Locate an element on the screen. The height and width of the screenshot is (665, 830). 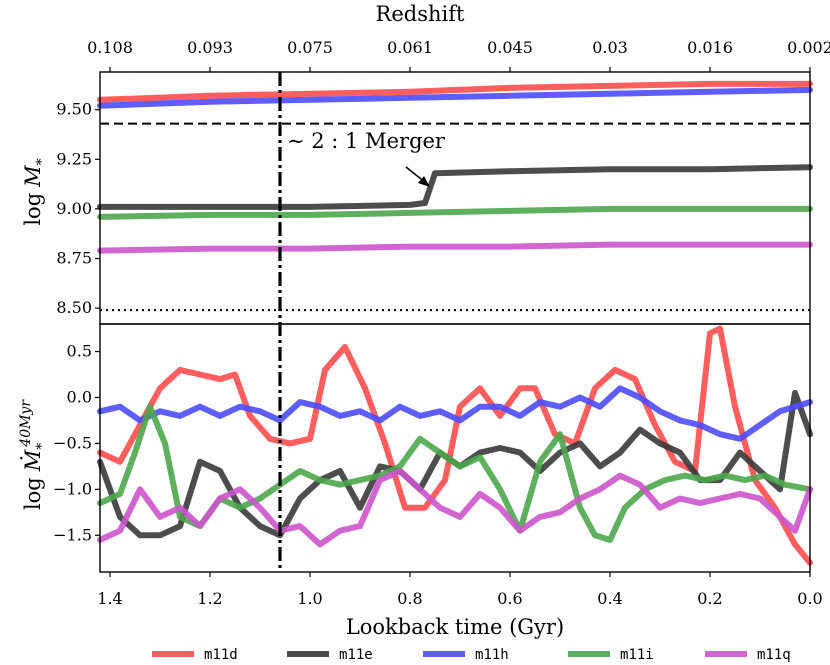
top-y-axis-title: log M* is located at coordinates (35, 191).